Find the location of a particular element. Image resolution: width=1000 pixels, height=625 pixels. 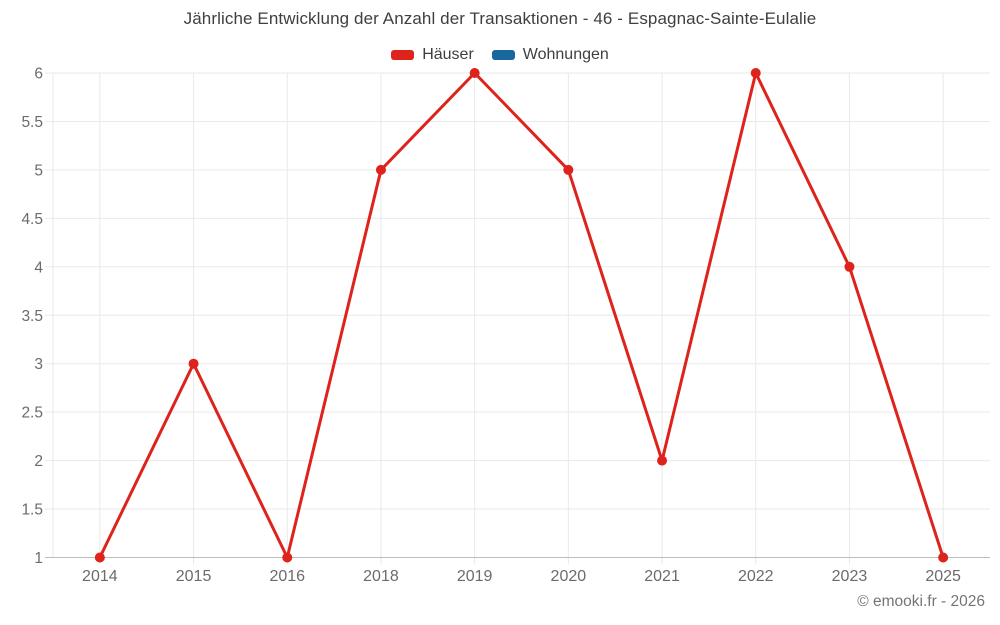

y-tick-label: 5 is located at coordinates (38, 170).